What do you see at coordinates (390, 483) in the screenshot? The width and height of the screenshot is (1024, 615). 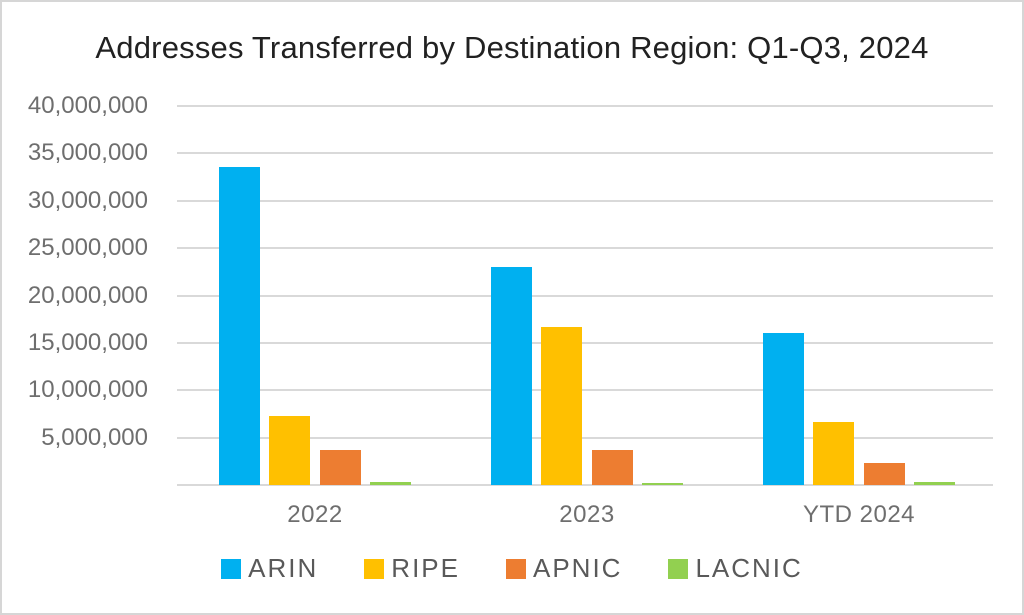 I see `bar-lacnic-2022` at bounding box center [390, 483].